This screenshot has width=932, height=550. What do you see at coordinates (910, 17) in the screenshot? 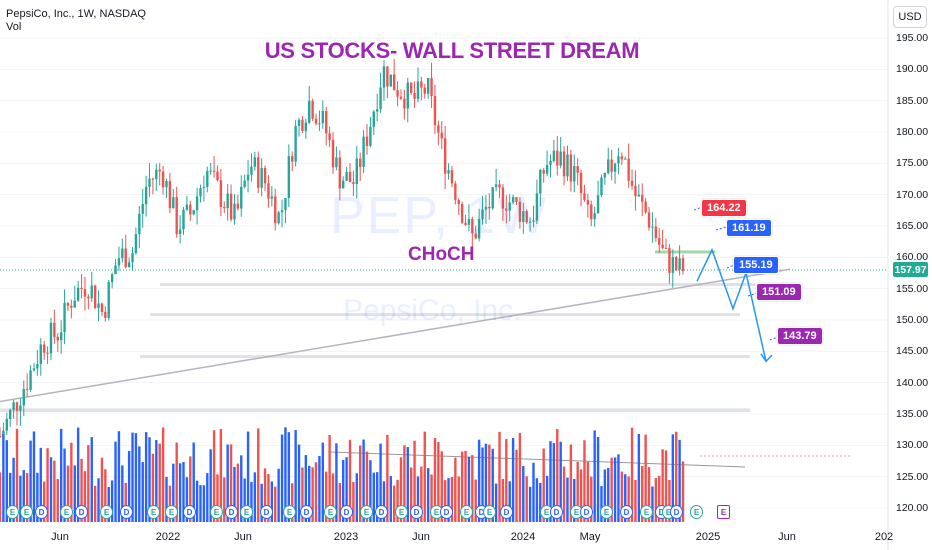
I see `currency-button: USD` at bounding box center [910, 17].